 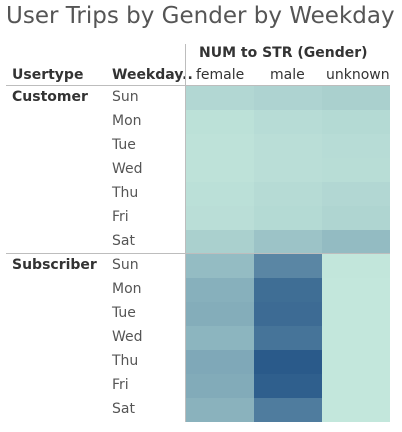 What do you see at coordinates (283, 53) in the screenshot?
I see `column-group-label: NUM to STR (Gender)` at bounding box center [283, 53].